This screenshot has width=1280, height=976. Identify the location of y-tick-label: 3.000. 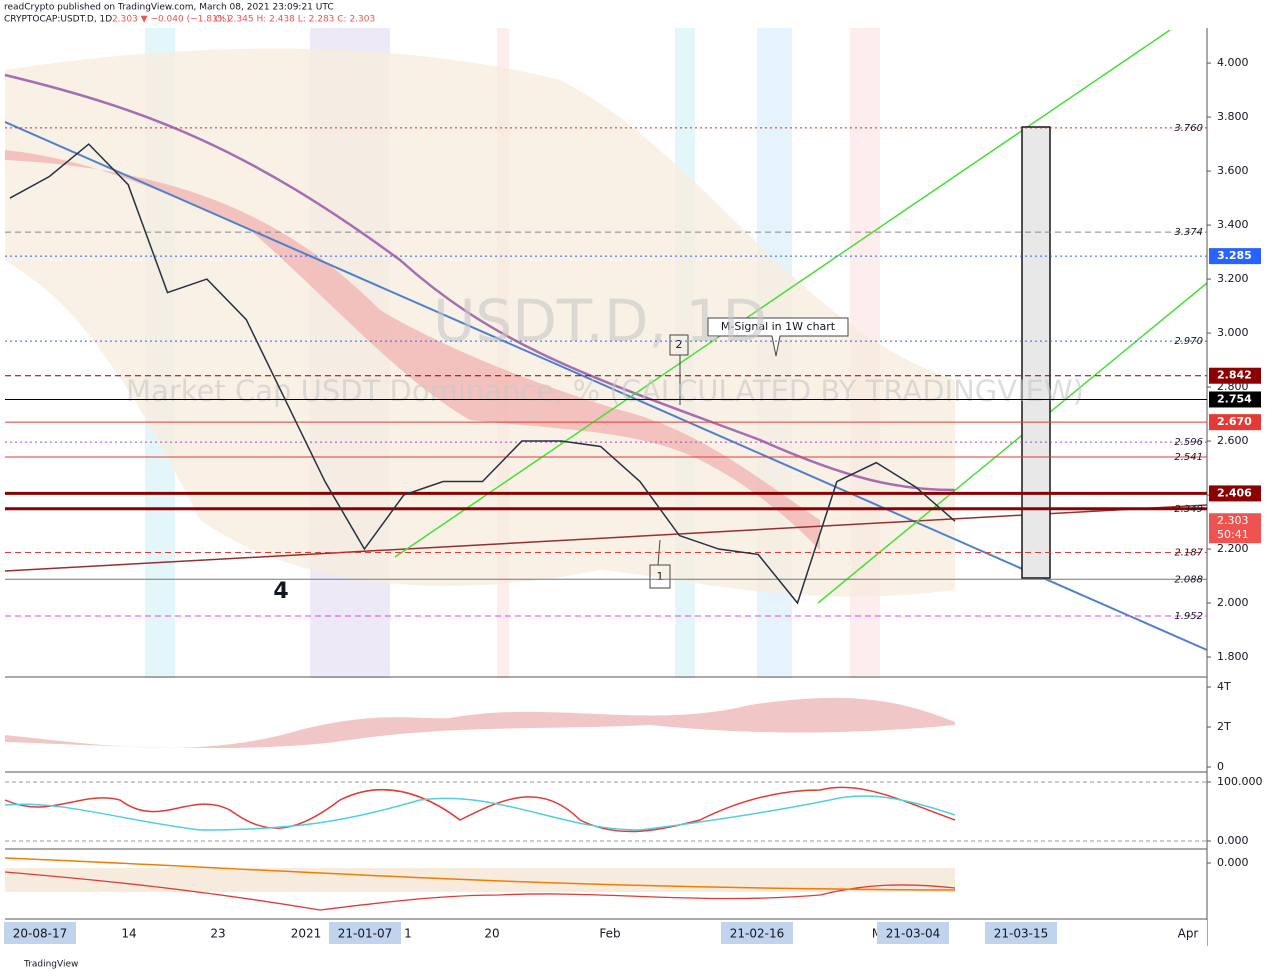
(1233, 332).